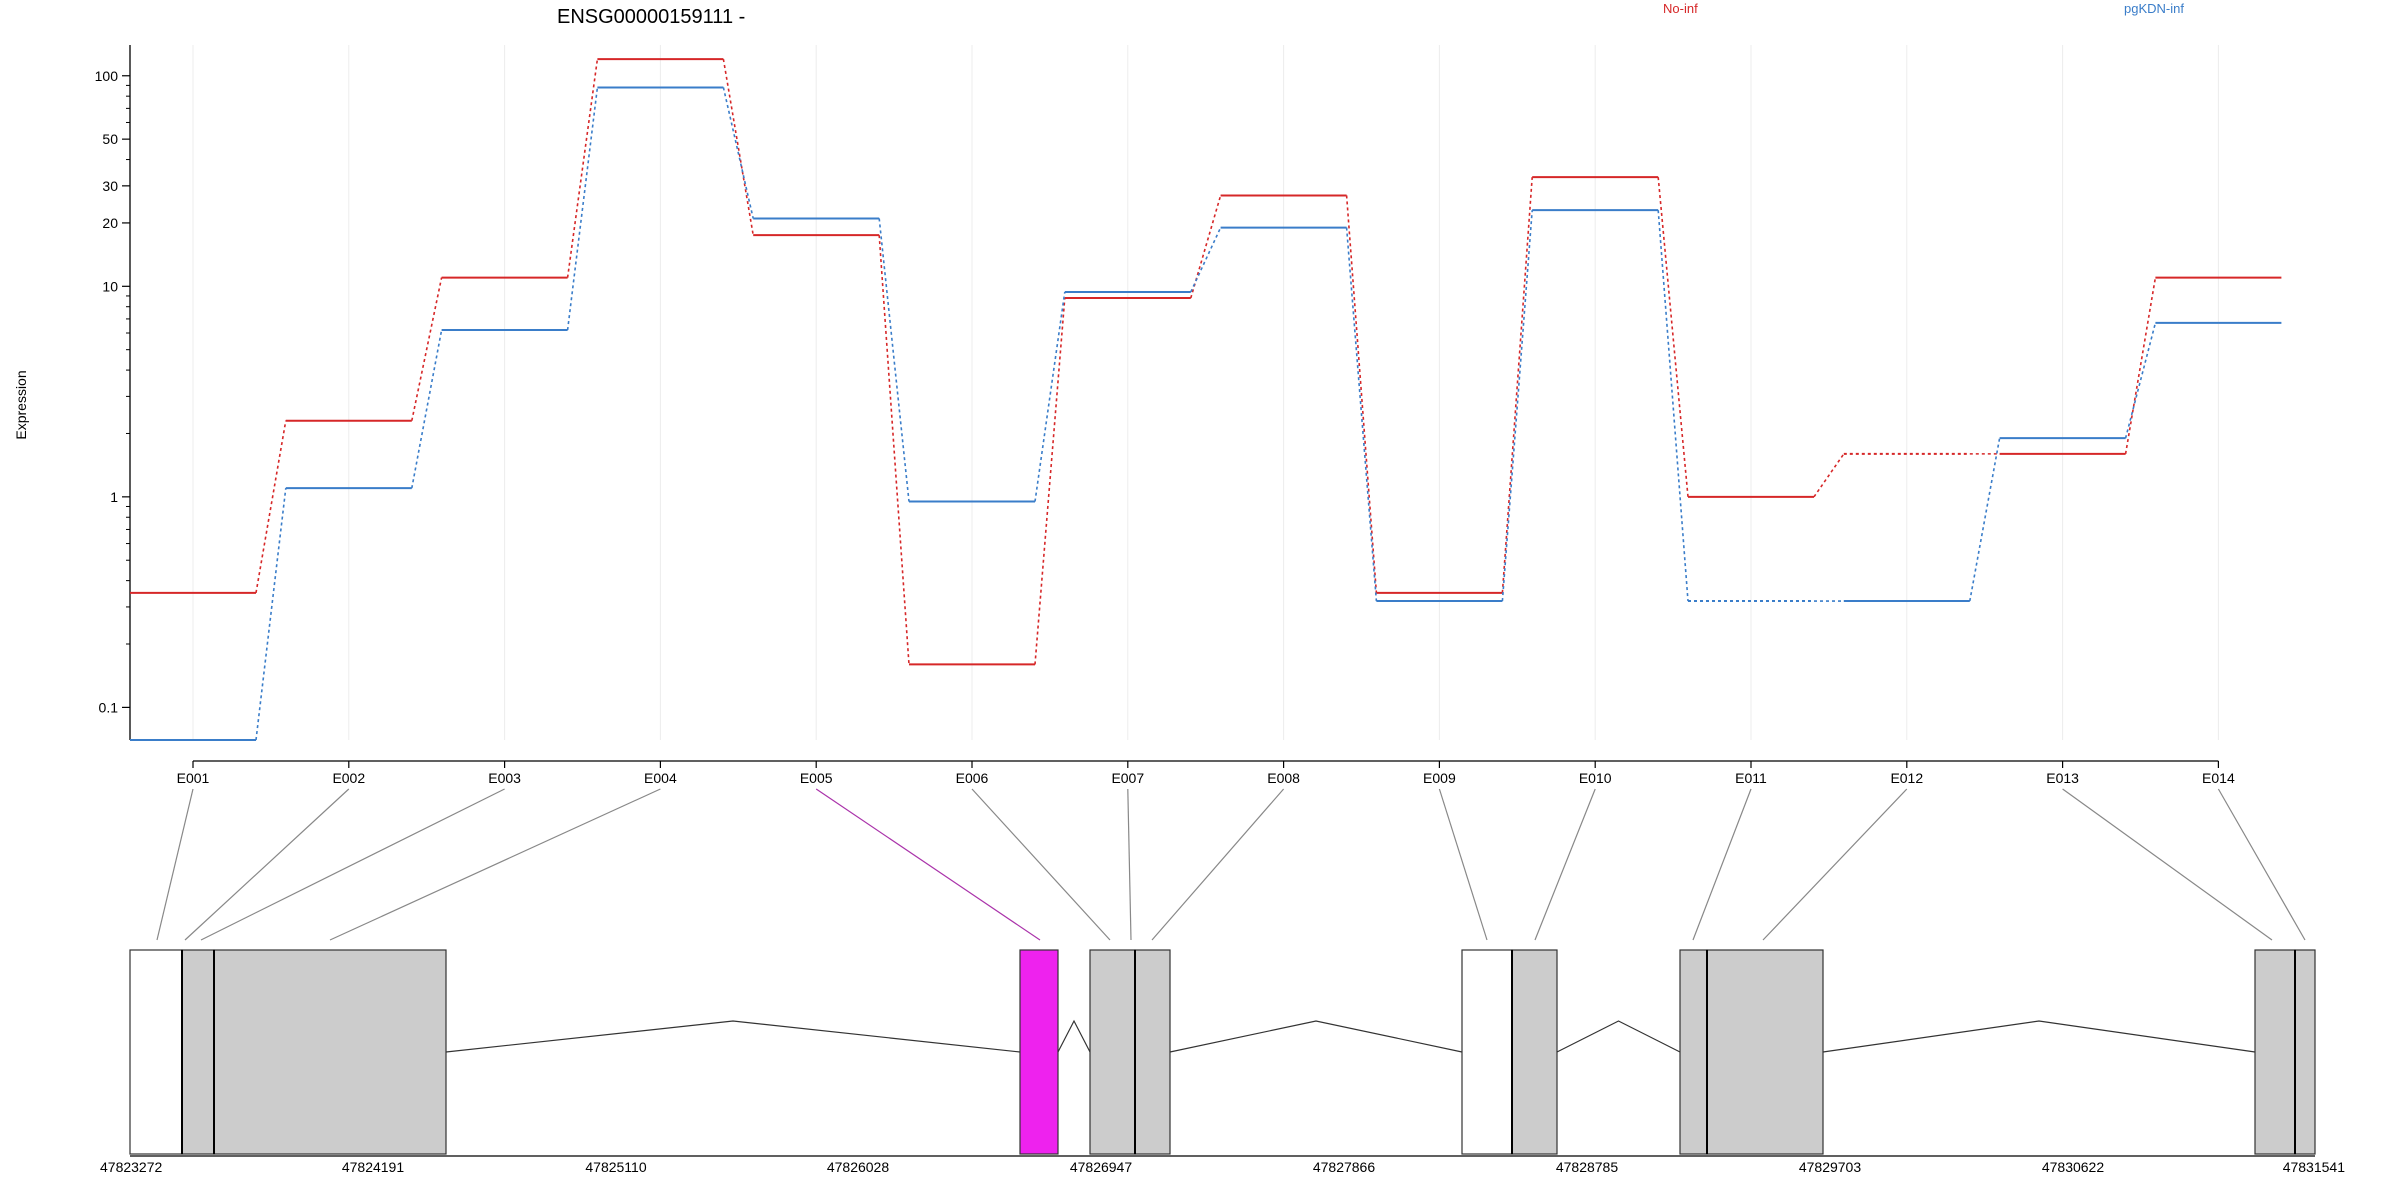  Describe the element at coordinates (156, 1052) in the screenshot. I see `exon-box-e001` at that location.